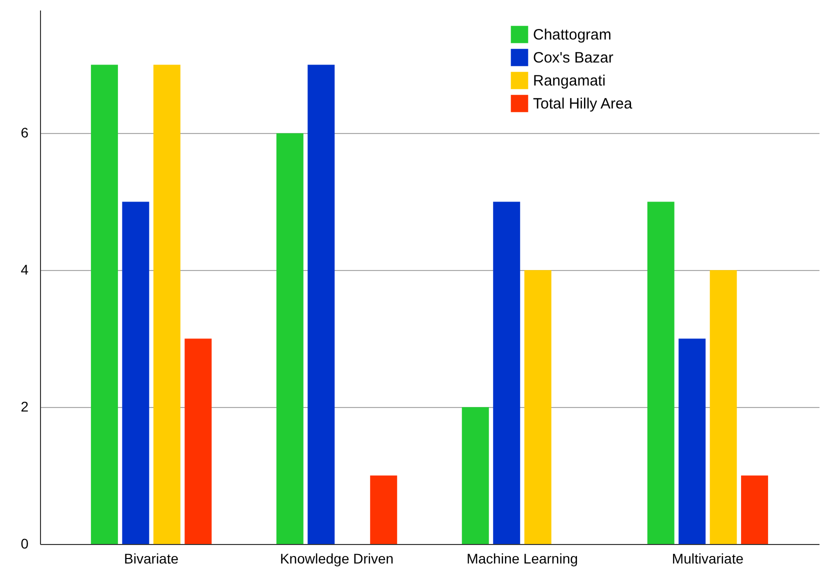 The image size is (824, 576). What do you see at coordinates (572, 35) in the screenshot?
I see `legend-label: Chattogram` at bounding box center [572, 35].